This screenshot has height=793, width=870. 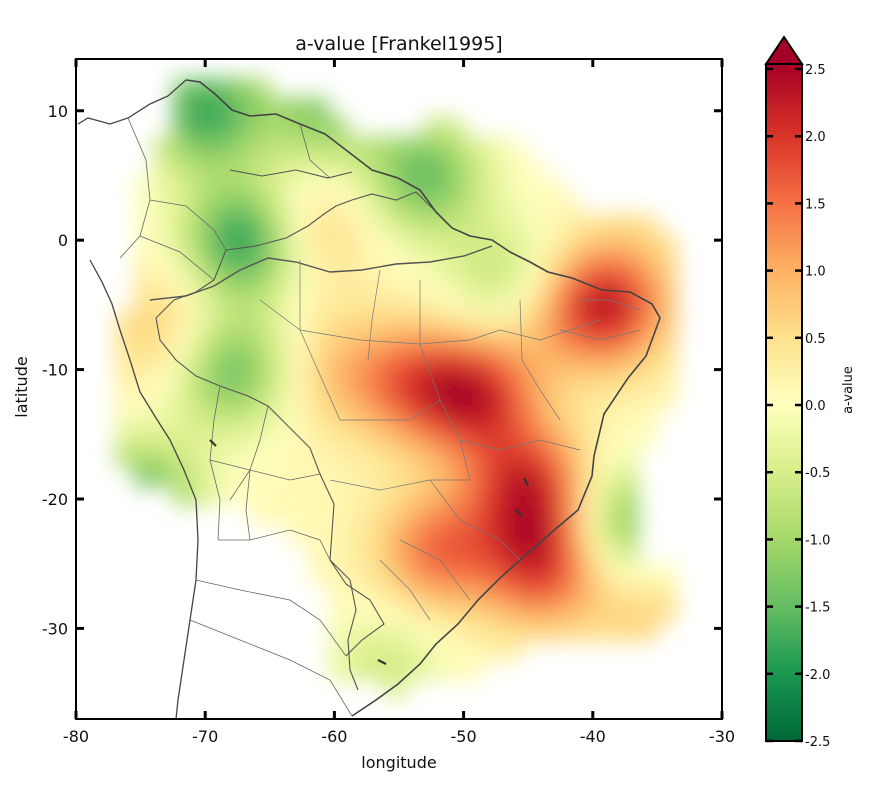 I want to click on colorbar-tick-label: 0.5, so click(x=815, y=339).